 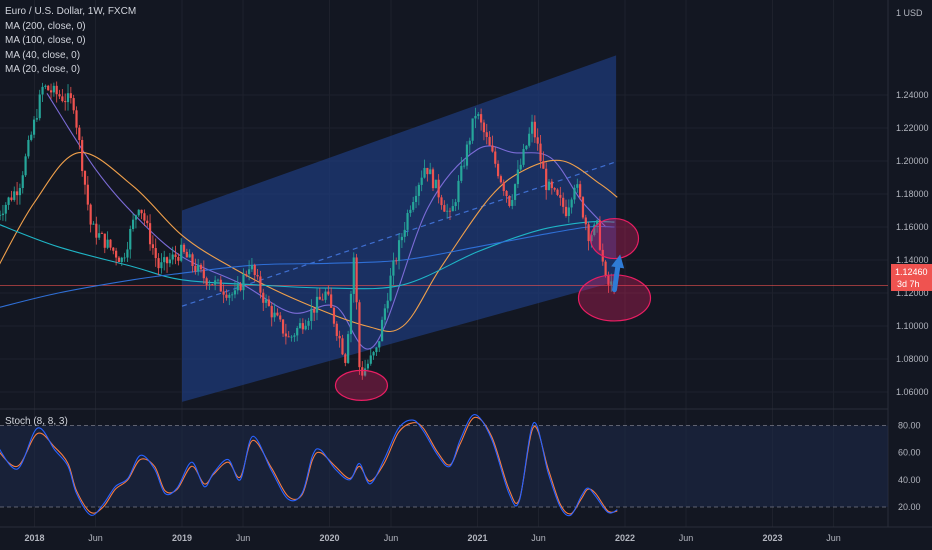 I want to click on time-tick-label: 2019, so click(x=182, y=538).